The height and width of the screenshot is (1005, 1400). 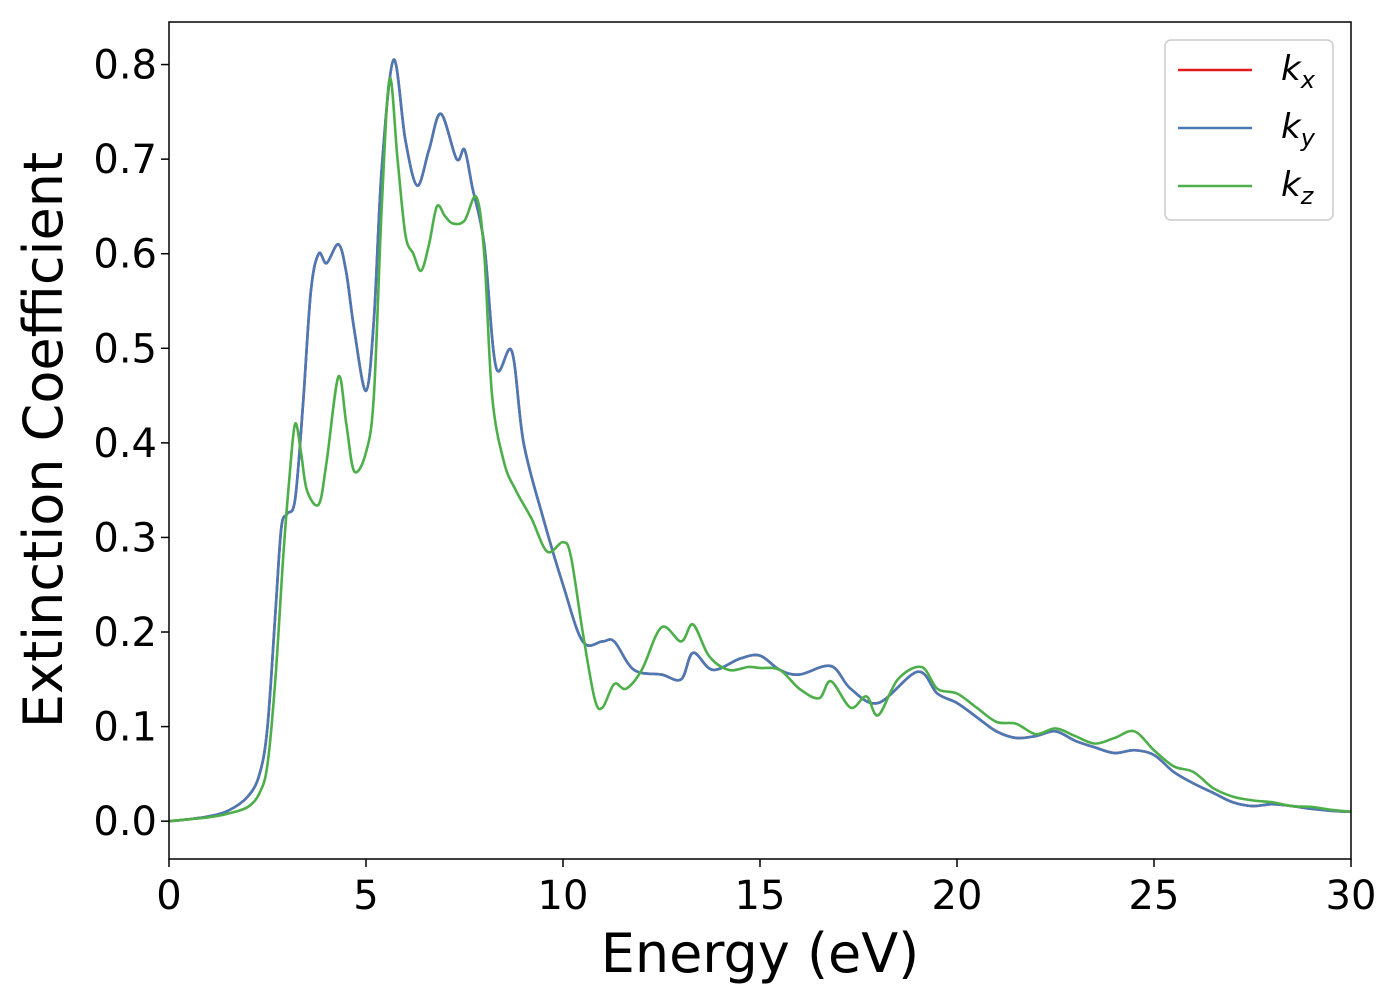 What do you see at coordinates (125, 822) in the screenshot?
I see `y-tick-label: 0.0` at bounding box center [125, 822].